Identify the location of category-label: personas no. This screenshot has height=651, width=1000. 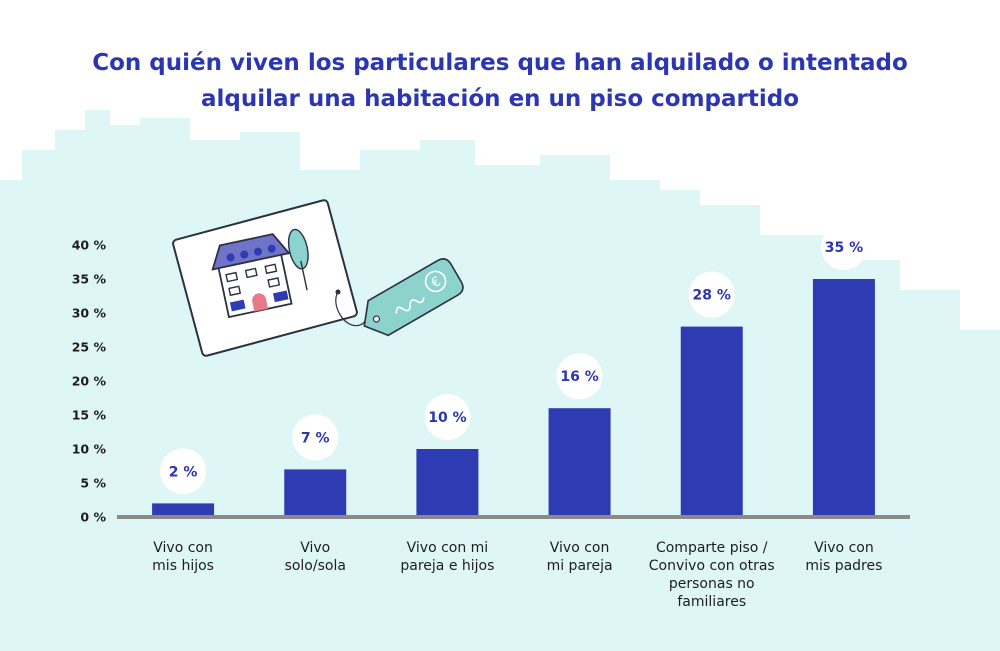
(712, 584).